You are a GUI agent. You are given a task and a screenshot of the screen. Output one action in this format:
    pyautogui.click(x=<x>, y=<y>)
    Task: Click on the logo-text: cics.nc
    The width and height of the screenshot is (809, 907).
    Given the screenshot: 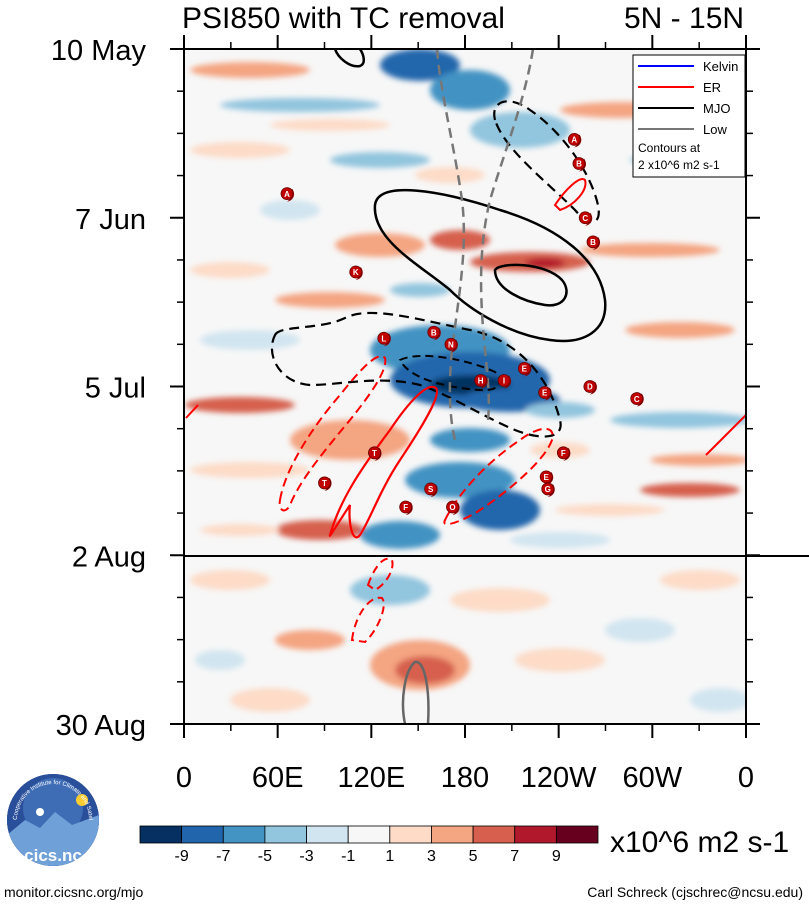 What is the action you would take?
    pyautogui.click(x=53, y=855)
    